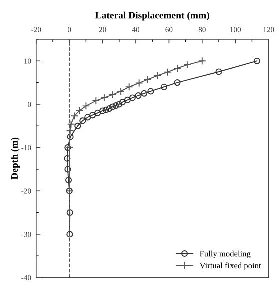 This screenshot has height=282, width=280. What do you see at coordinates (225, 254) in the screenshot?
I see `legend-label: Fully modeling` at bounding box center [225, 254].